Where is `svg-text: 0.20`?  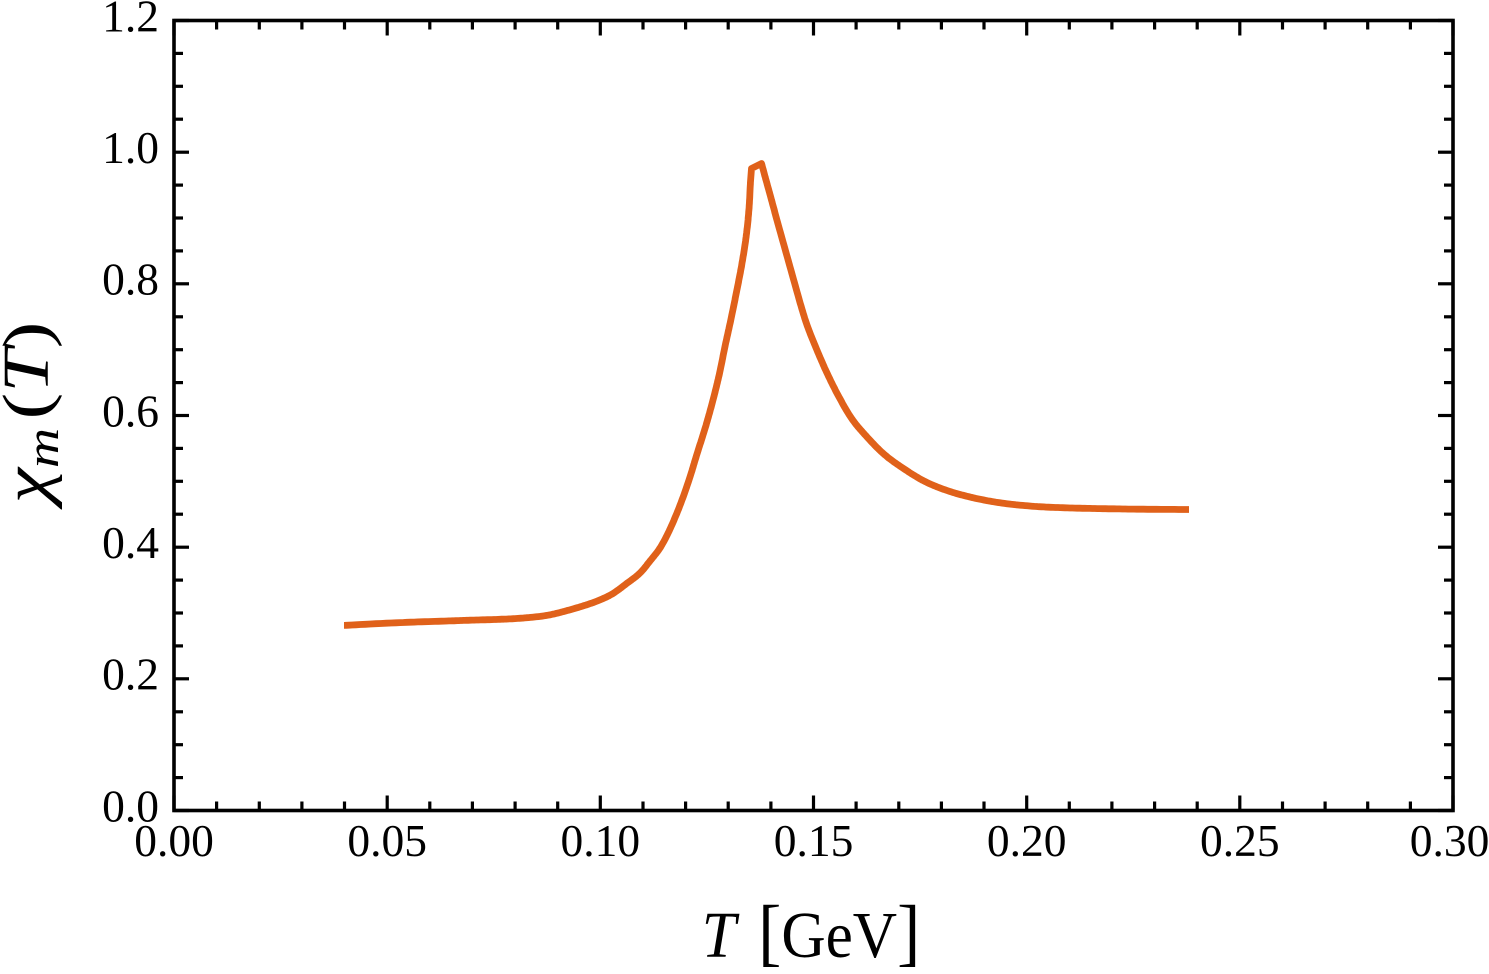
svg-text: 0.20 is located at coordinates (1027, 840).